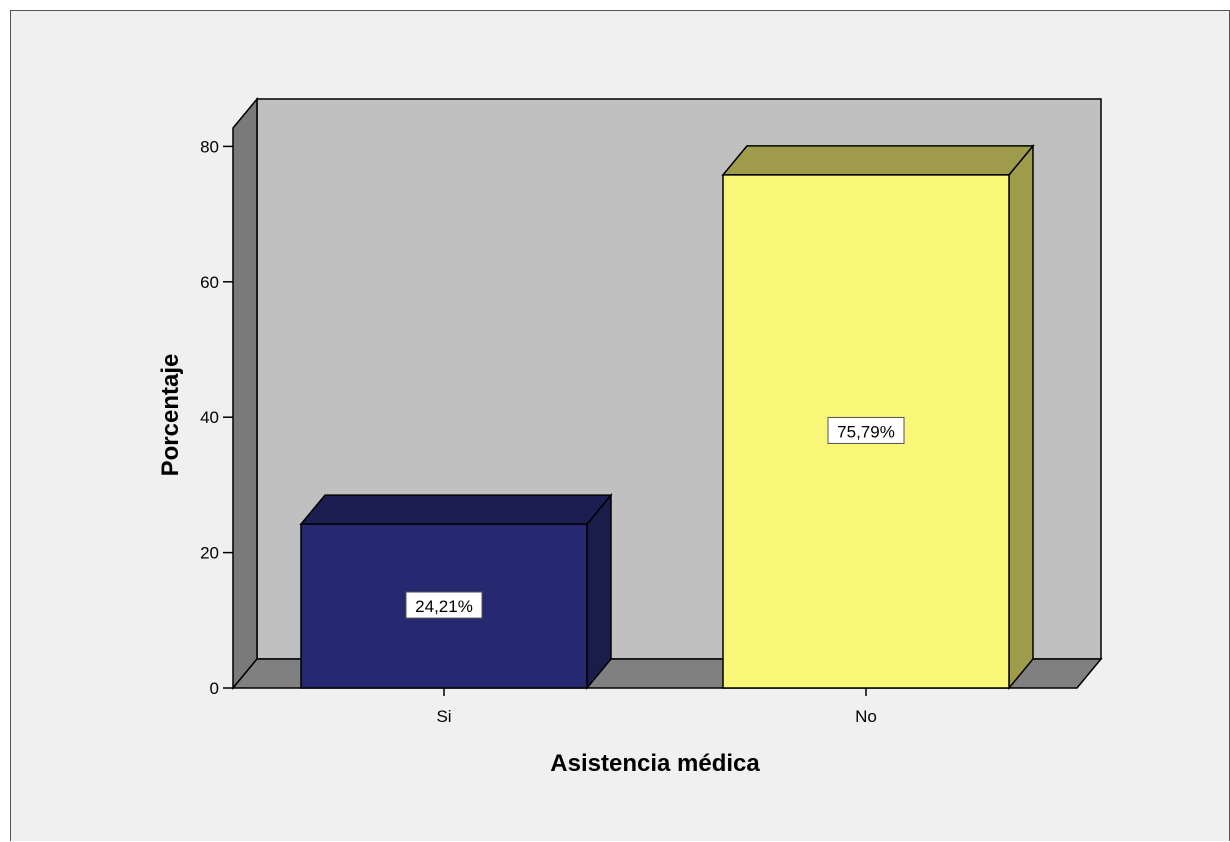 This screenshot has width=1230, height=842. Describe the element at coordinates (866, 716) in the screenshot. I see `x-tick-label-no: No` at that location.